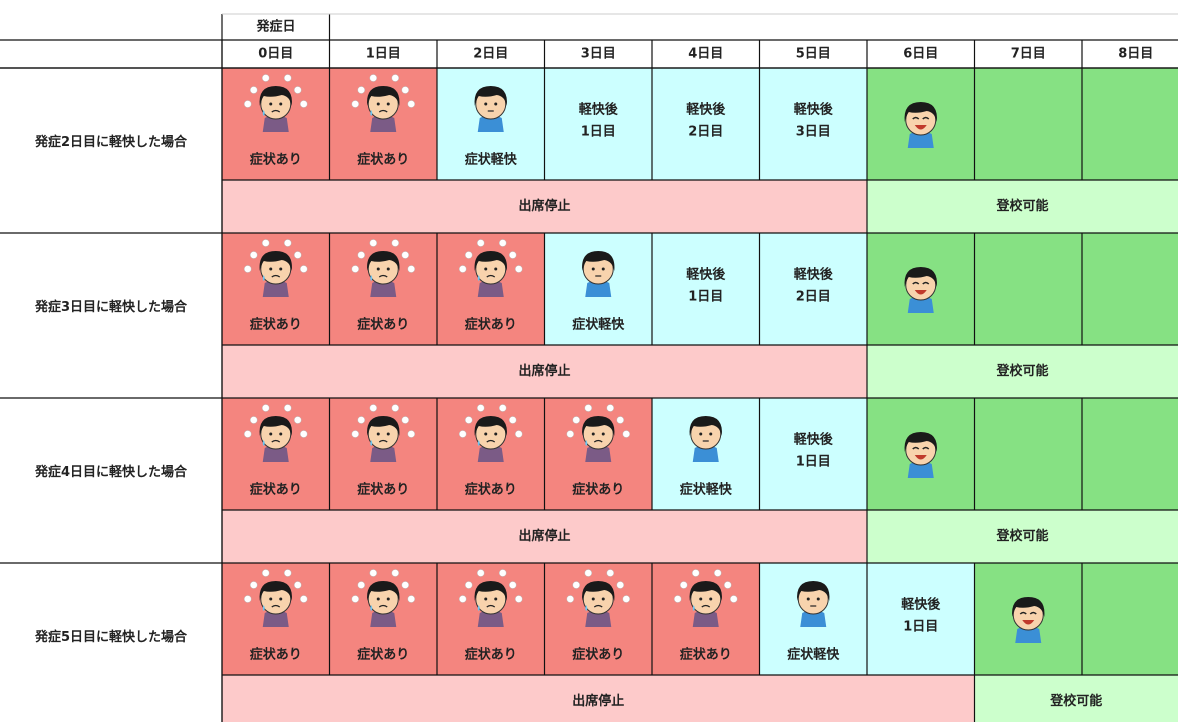  I want to click on cell-text: 3日目, so click(813, 132).